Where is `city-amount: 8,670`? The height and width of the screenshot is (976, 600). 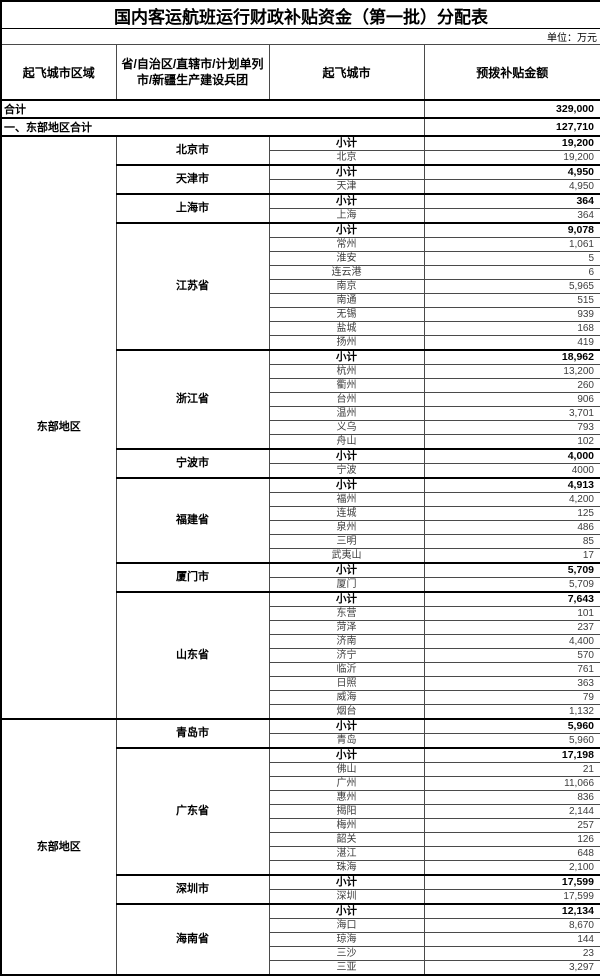
city-amount: 8,670 is located at coordinates (511, 925).